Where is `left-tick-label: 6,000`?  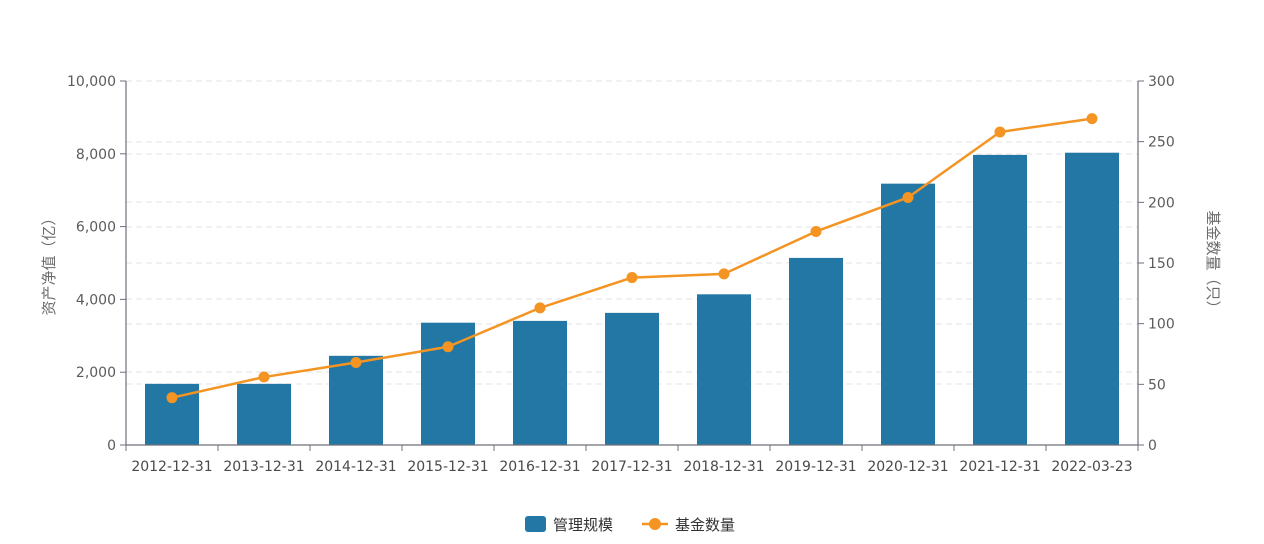
left-tick-label: 6,000 is located at coordinates (96, 228).